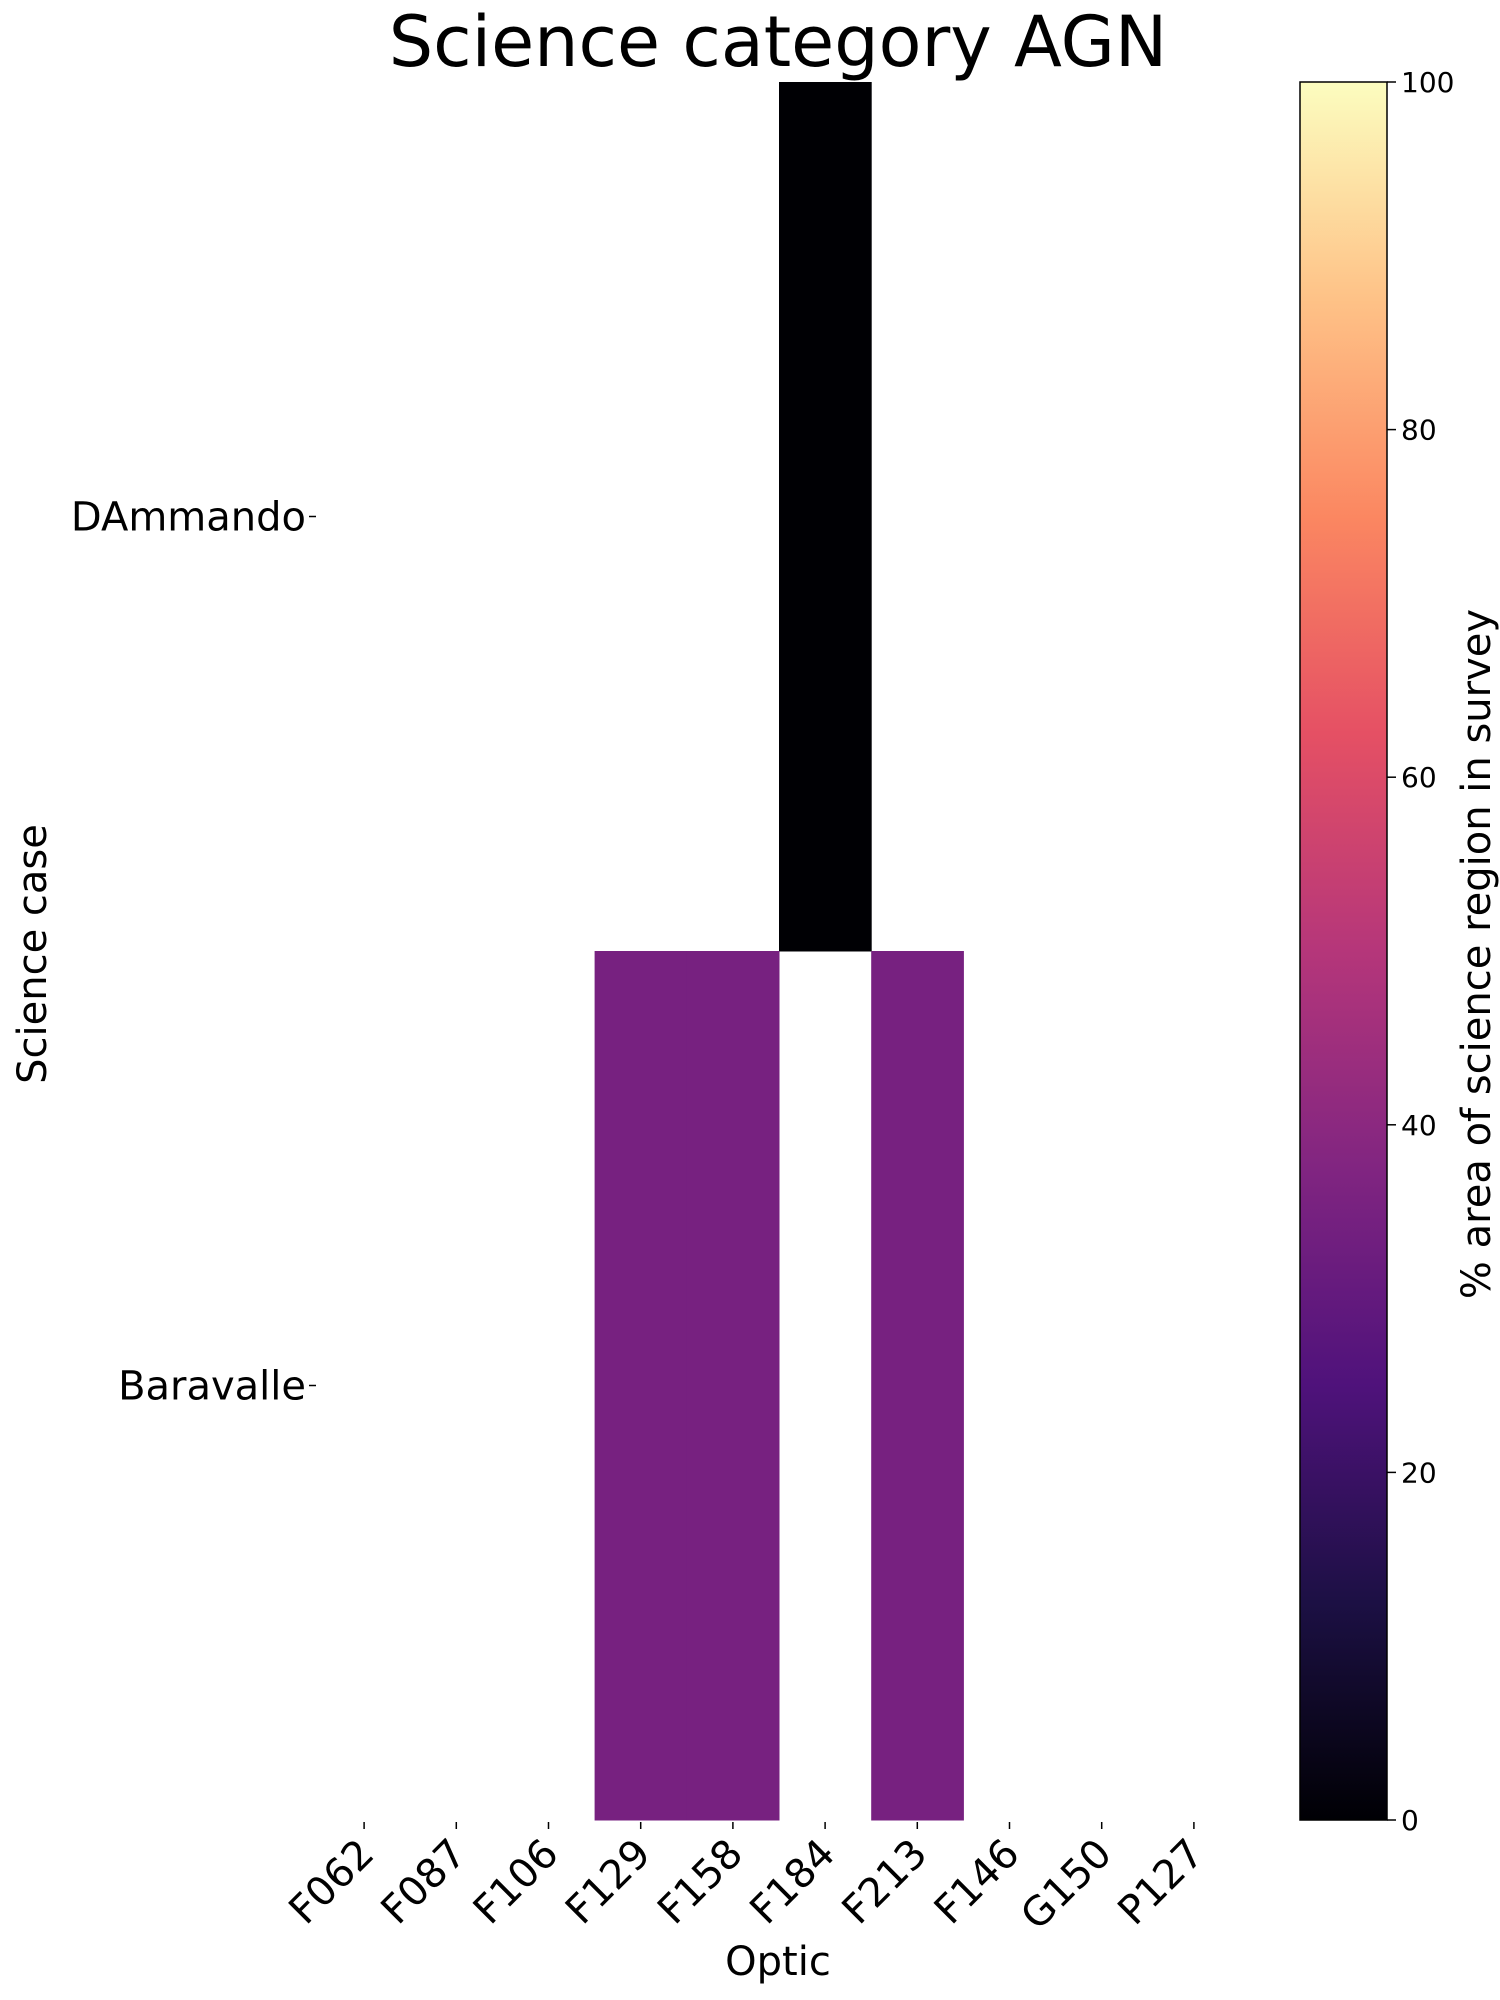 Image resolution: width=1500 pixels, height=2000 pixels. Describe the element at coordinates (778, 1962) in the screenshot. I see `x-axis-label: Optic` at that location.